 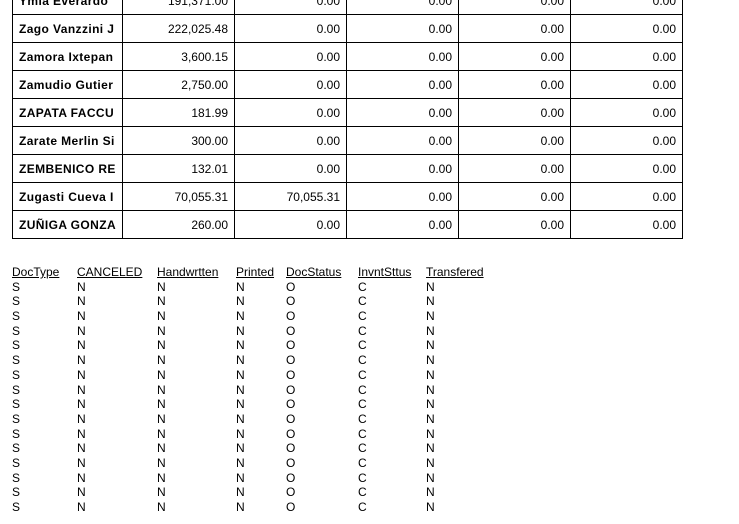 I want to click on column-header: CANCELED, so click(x=110, y=272).